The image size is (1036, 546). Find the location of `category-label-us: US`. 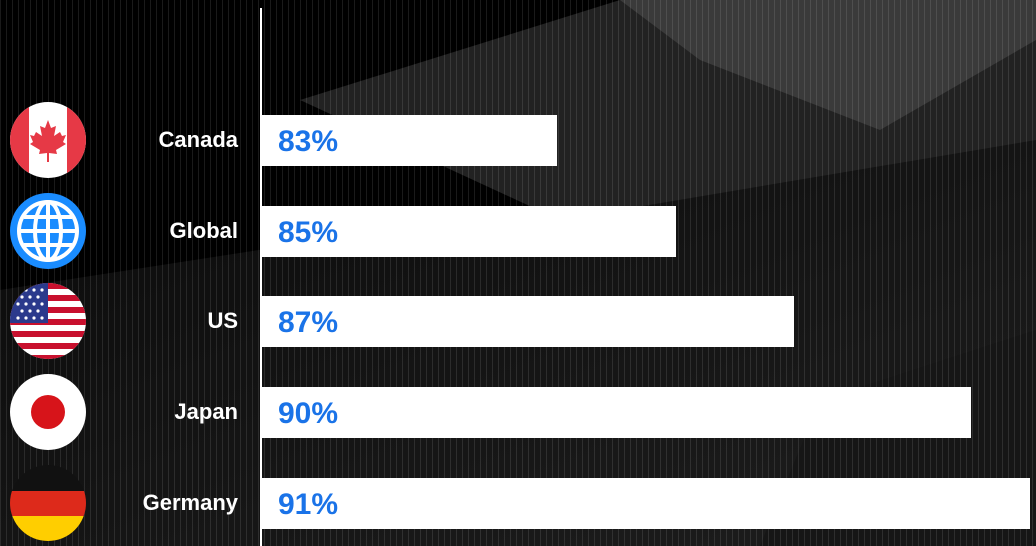

category-label-us: US is located at coordinates (222, 320).